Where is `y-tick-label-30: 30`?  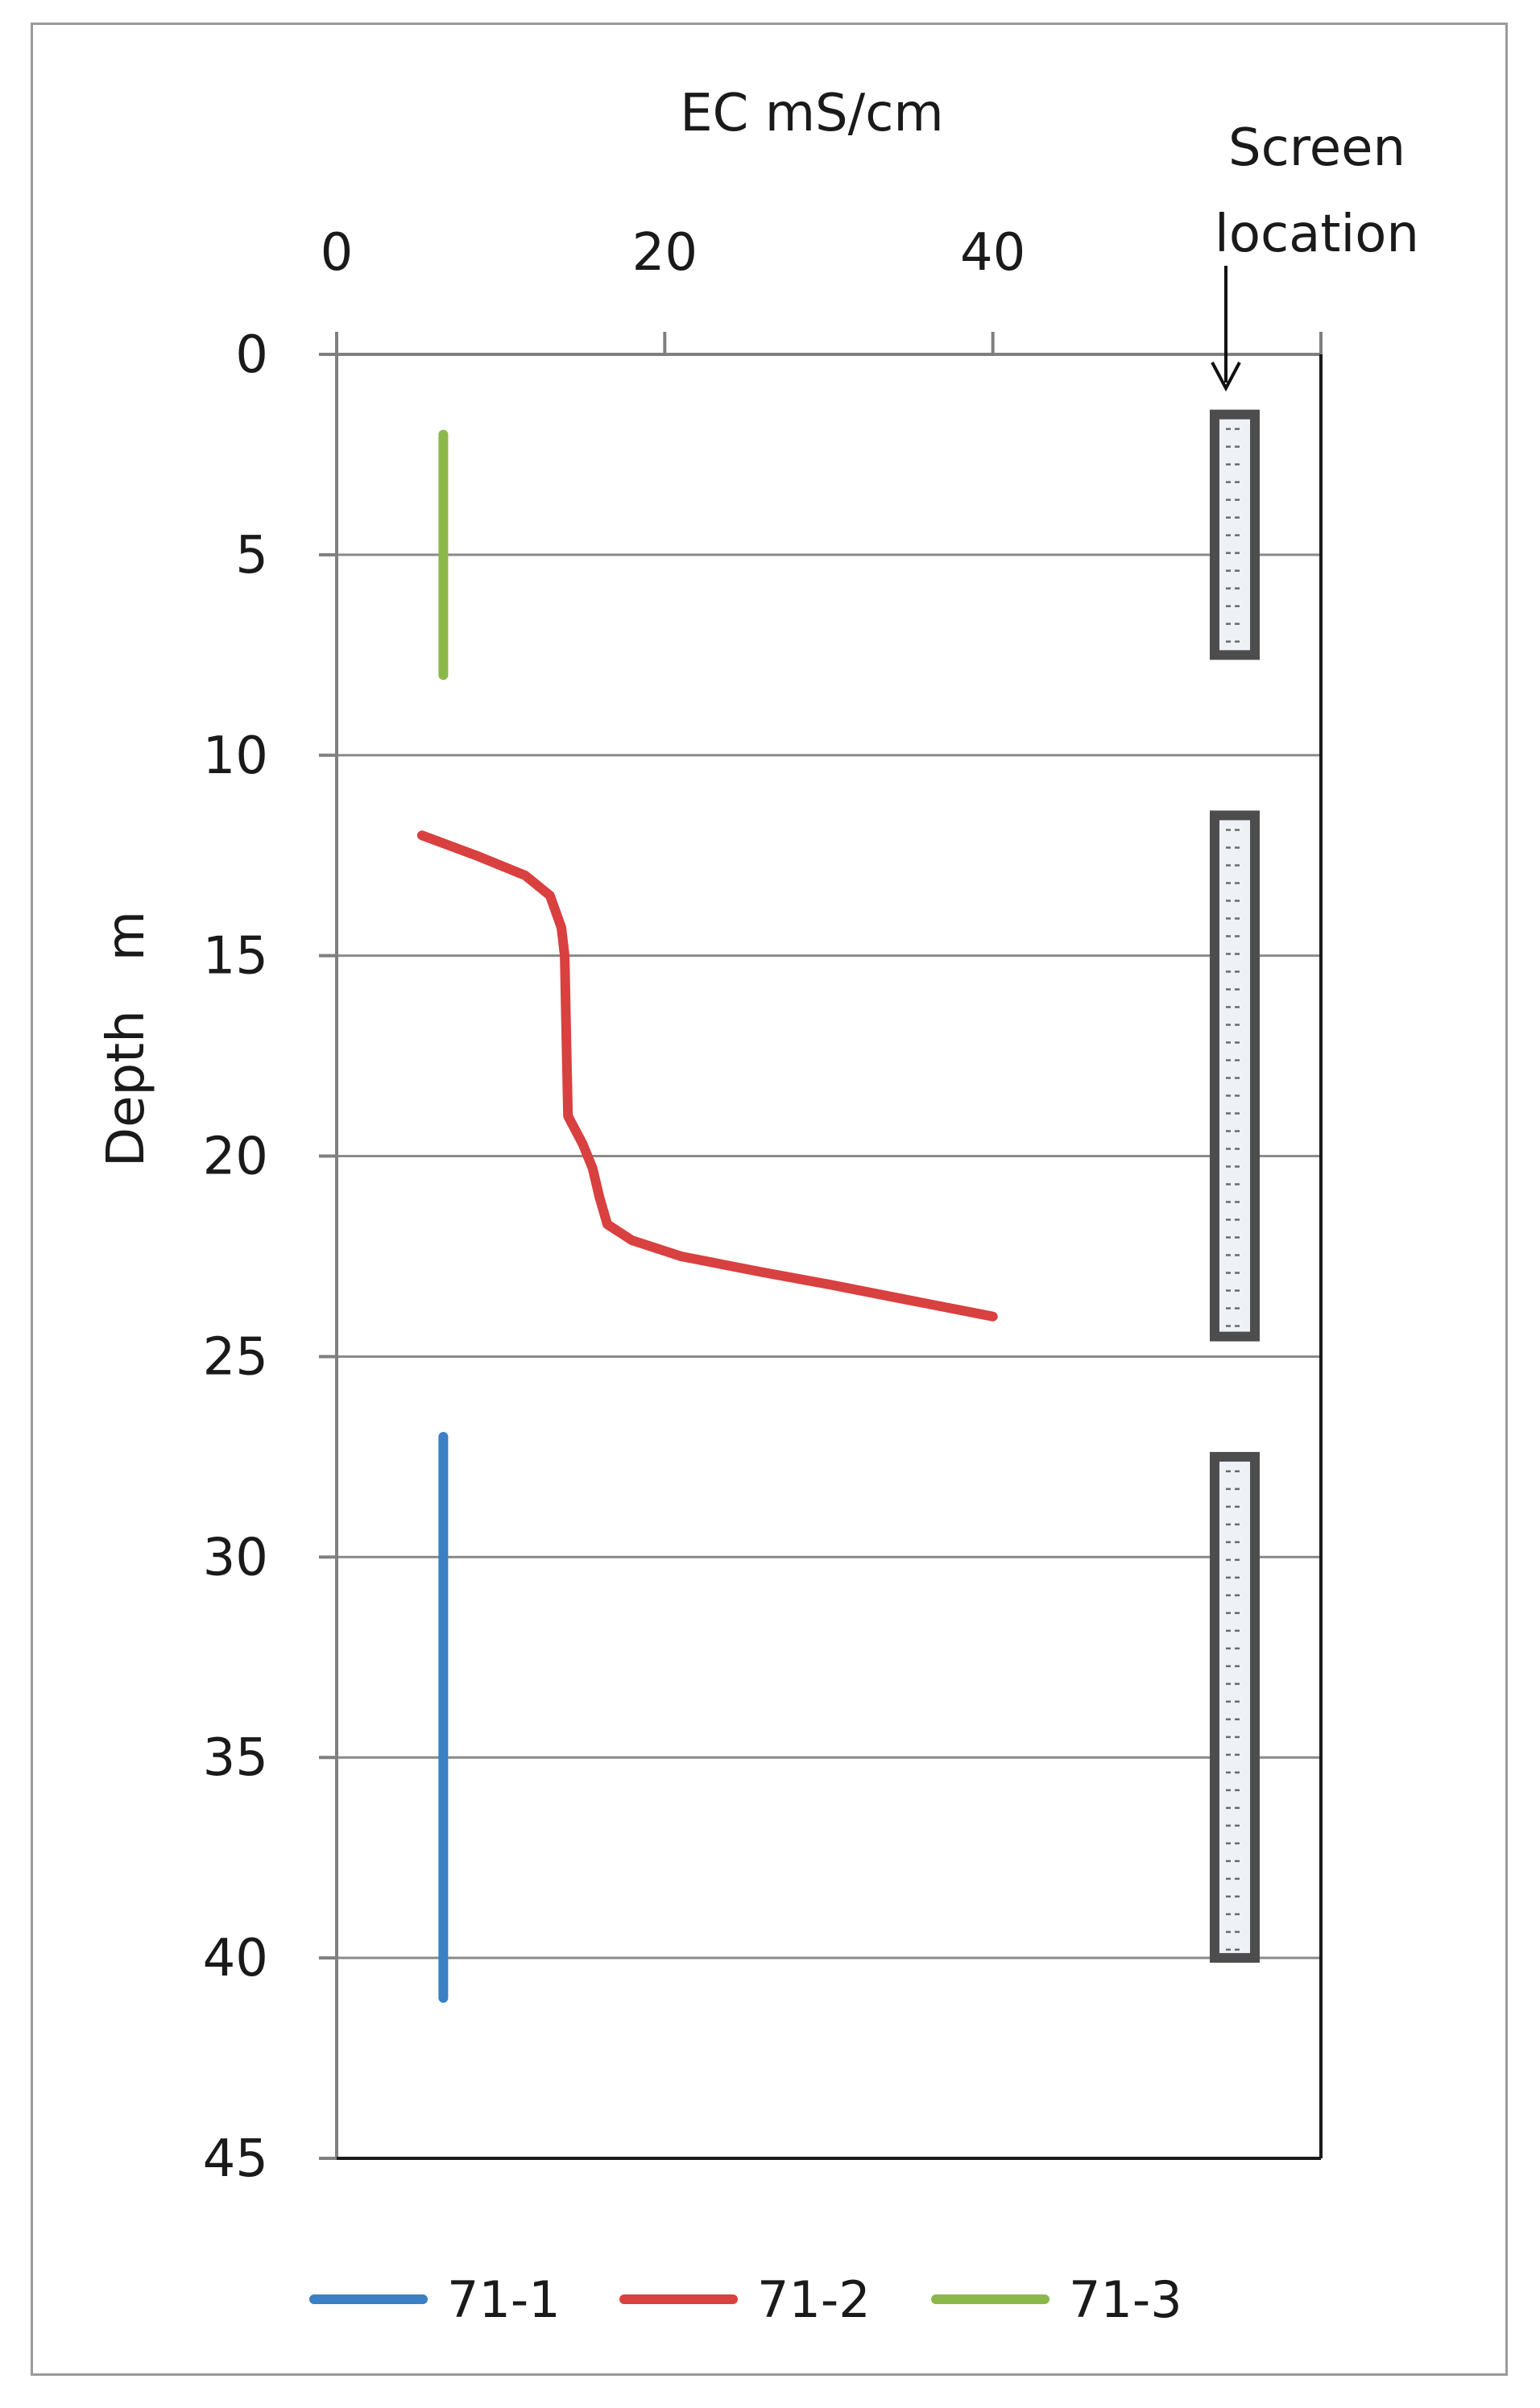
y-tick-label-30: 30 is located at coordinates (235, 1557).